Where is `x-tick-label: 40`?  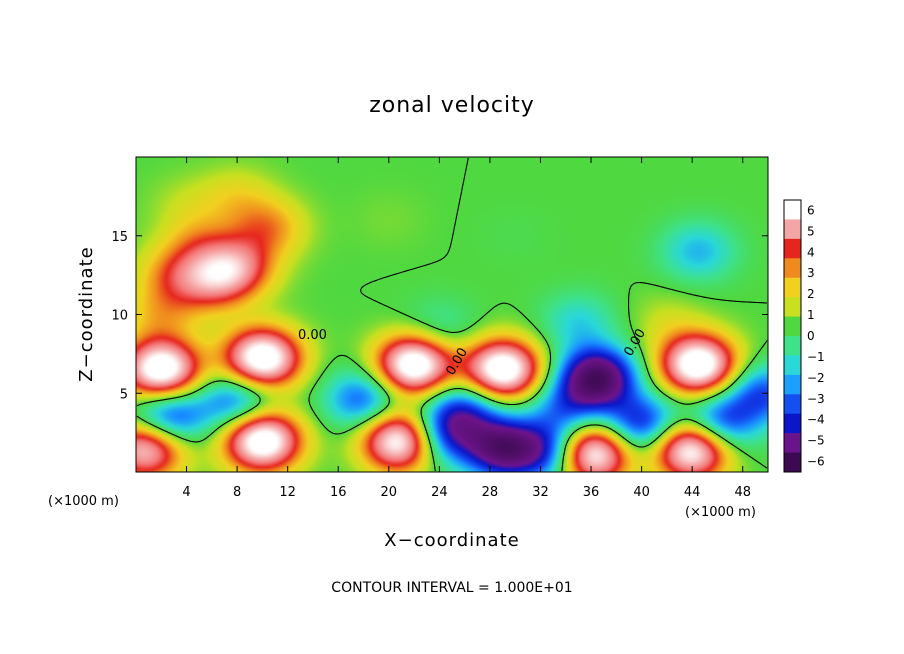 x-tick-label: 40 is located at coordinates (641, 492).